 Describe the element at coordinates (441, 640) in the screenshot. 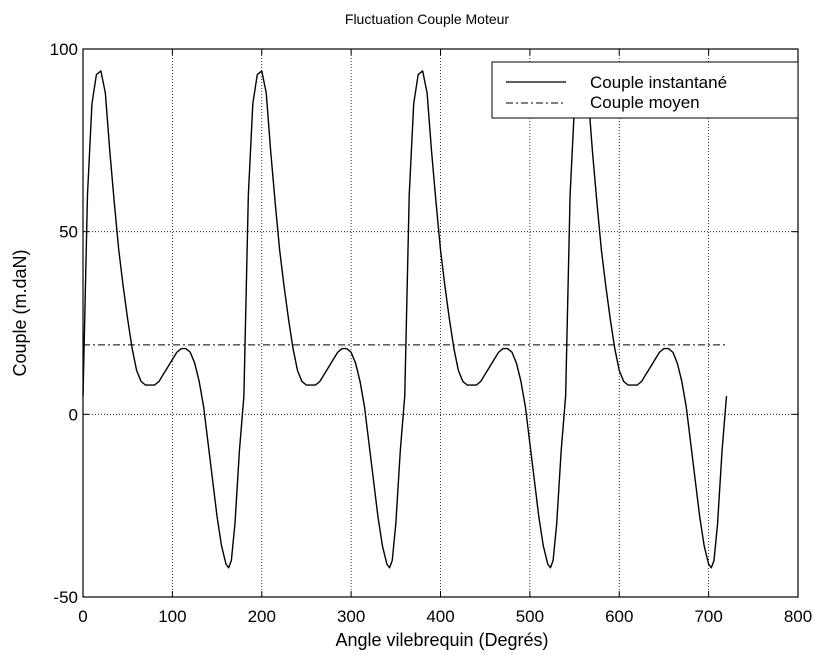

I see `x-axis-label: Angle vilebrequin (Degrés)` at that location.